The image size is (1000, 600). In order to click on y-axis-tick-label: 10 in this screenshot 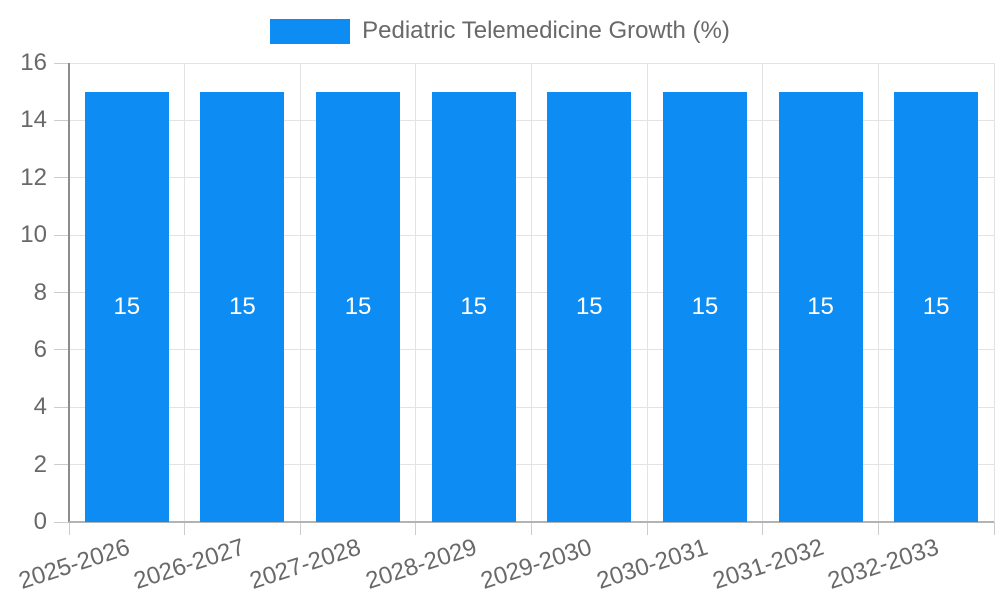, I will do `click(33, 235)`.